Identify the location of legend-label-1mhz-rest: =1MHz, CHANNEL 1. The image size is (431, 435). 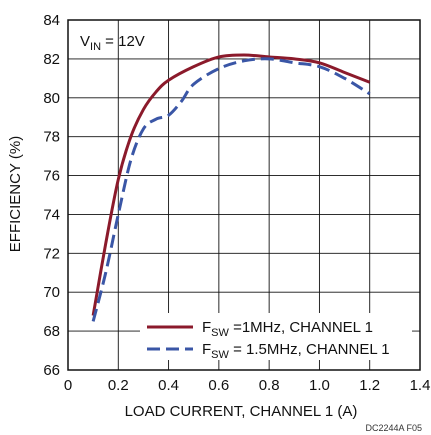
(301, 327).